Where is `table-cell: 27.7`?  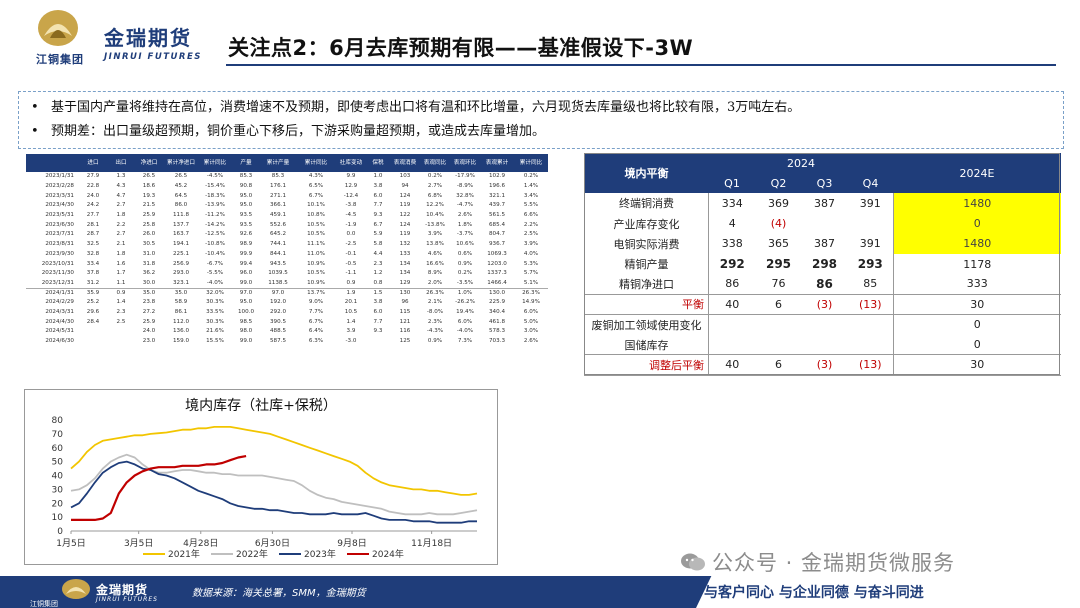 table-cell: 27.7 is located at coordinates (93, 215).